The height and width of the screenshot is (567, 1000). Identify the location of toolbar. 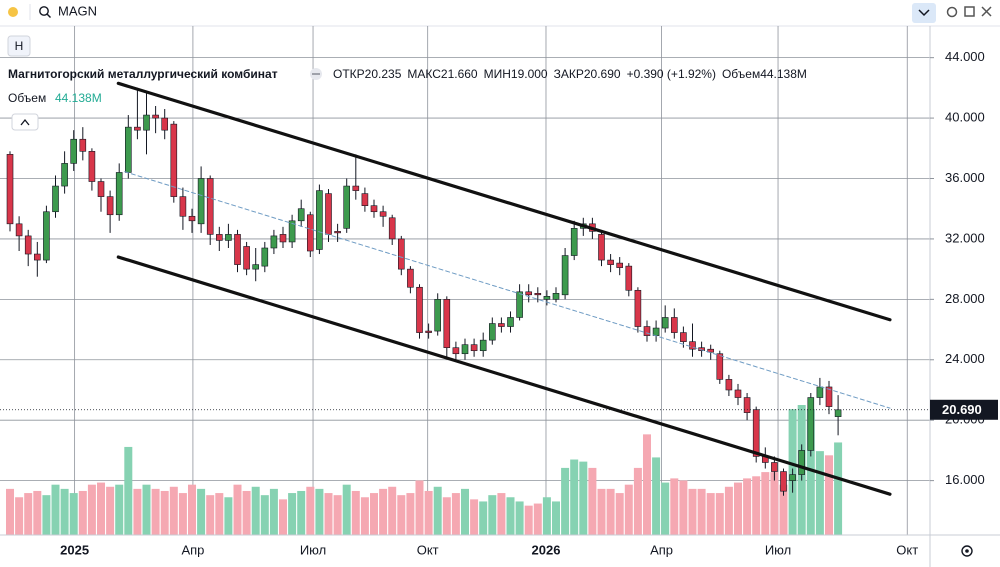
(500, 13).